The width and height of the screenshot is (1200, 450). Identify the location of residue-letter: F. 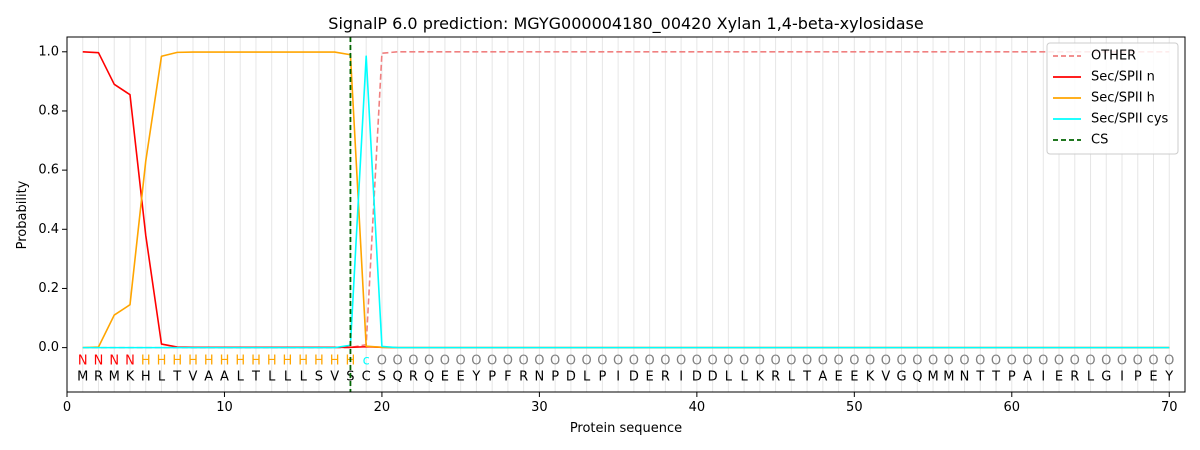
(507, 377).